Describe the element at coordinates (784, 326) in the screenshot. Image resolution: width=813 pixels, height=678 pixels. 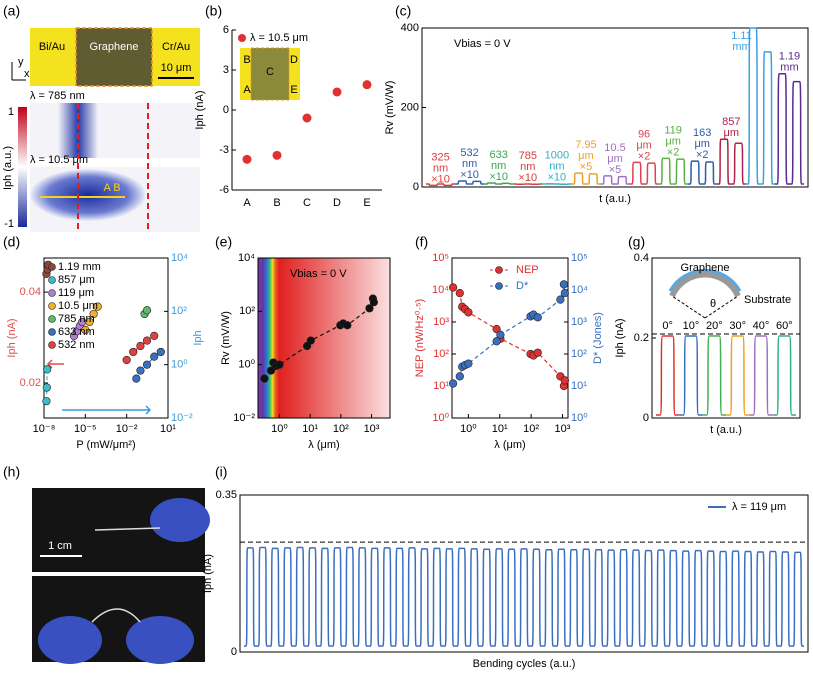
I see `pulse-label: 60°` at that location.